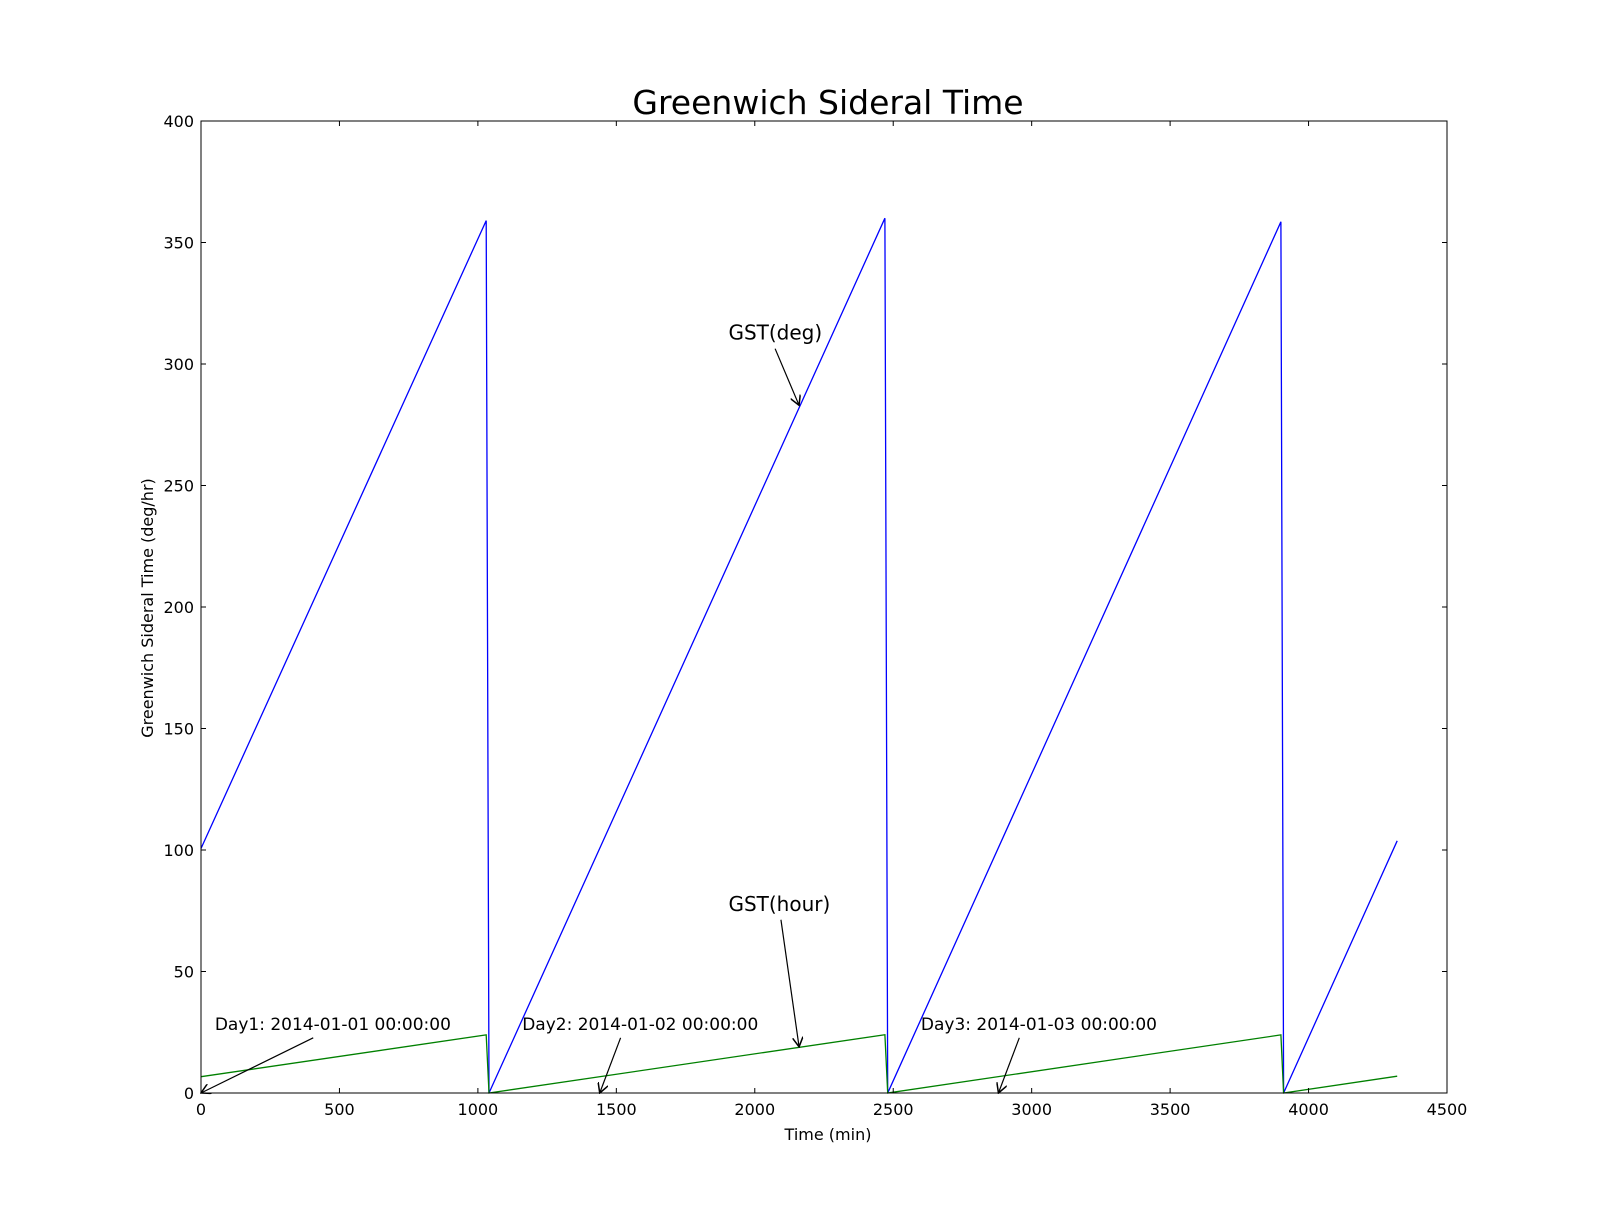  I want to click on annotation-label-5: Day3: 2014-01-03 00:00:00, so click(1039, 1025).